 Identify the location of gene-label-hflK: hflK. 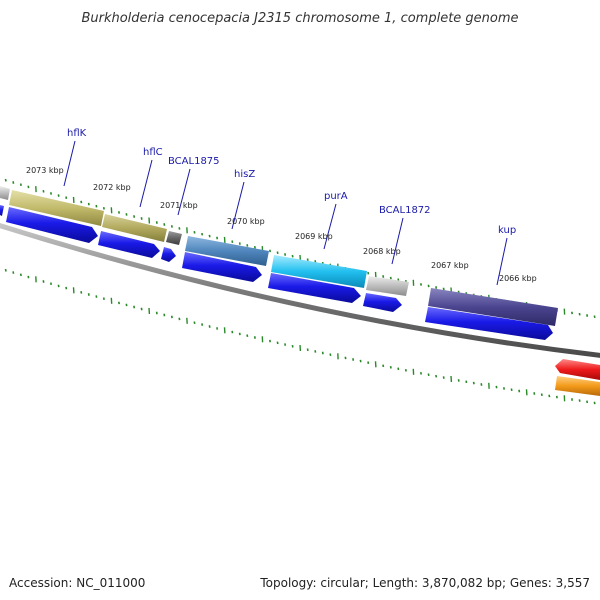
(77, 133).